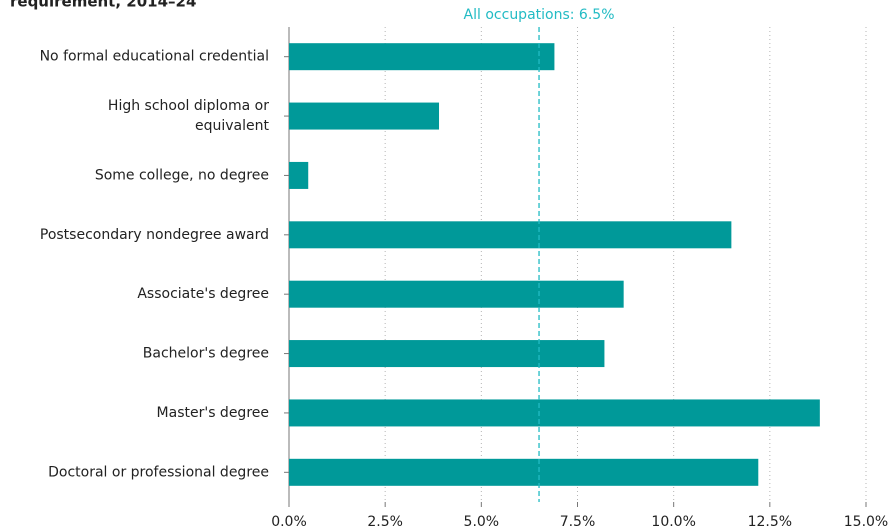 This screenshot has width=893, height=531. What do you see at coordinates (203, 294) in the screenshot?
I see `y-tick-label: Associate's degree` at bounding box center [203, 294].